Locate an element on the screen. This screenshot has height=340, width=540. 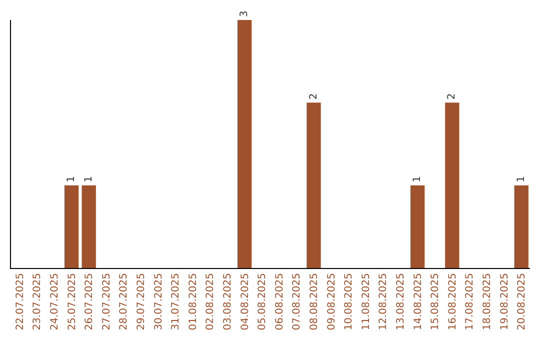
x-tick-label: 19.08.2025 is located at coordinates (504, 301).